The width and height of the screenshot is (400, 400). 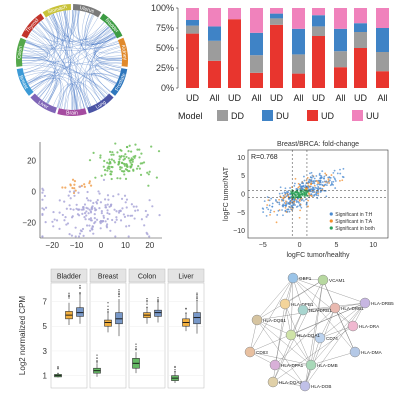 I want to click on legend-label: DD, so click(x=237, y=116).